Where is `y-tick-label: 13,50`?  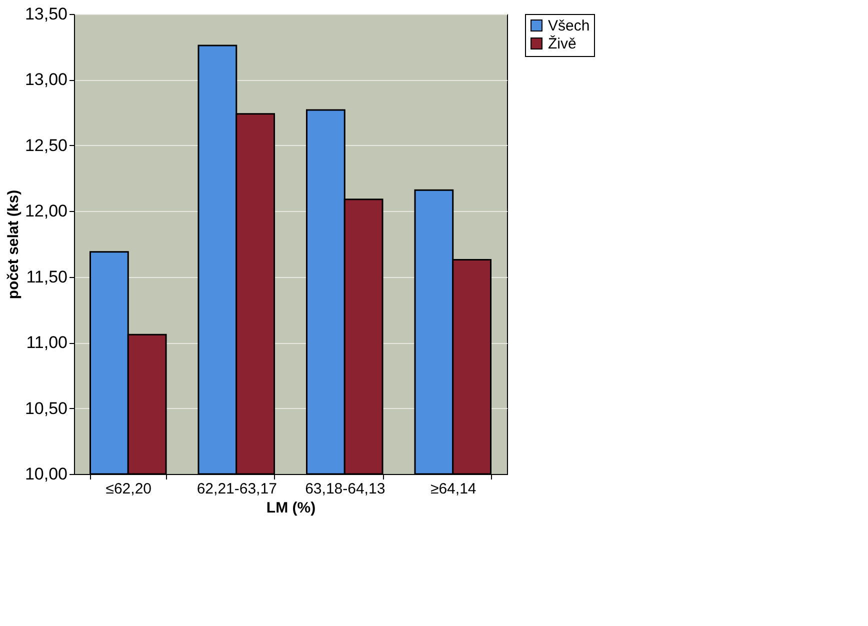 y-tick-label: 13,50 is located at coordinates (46, 14).